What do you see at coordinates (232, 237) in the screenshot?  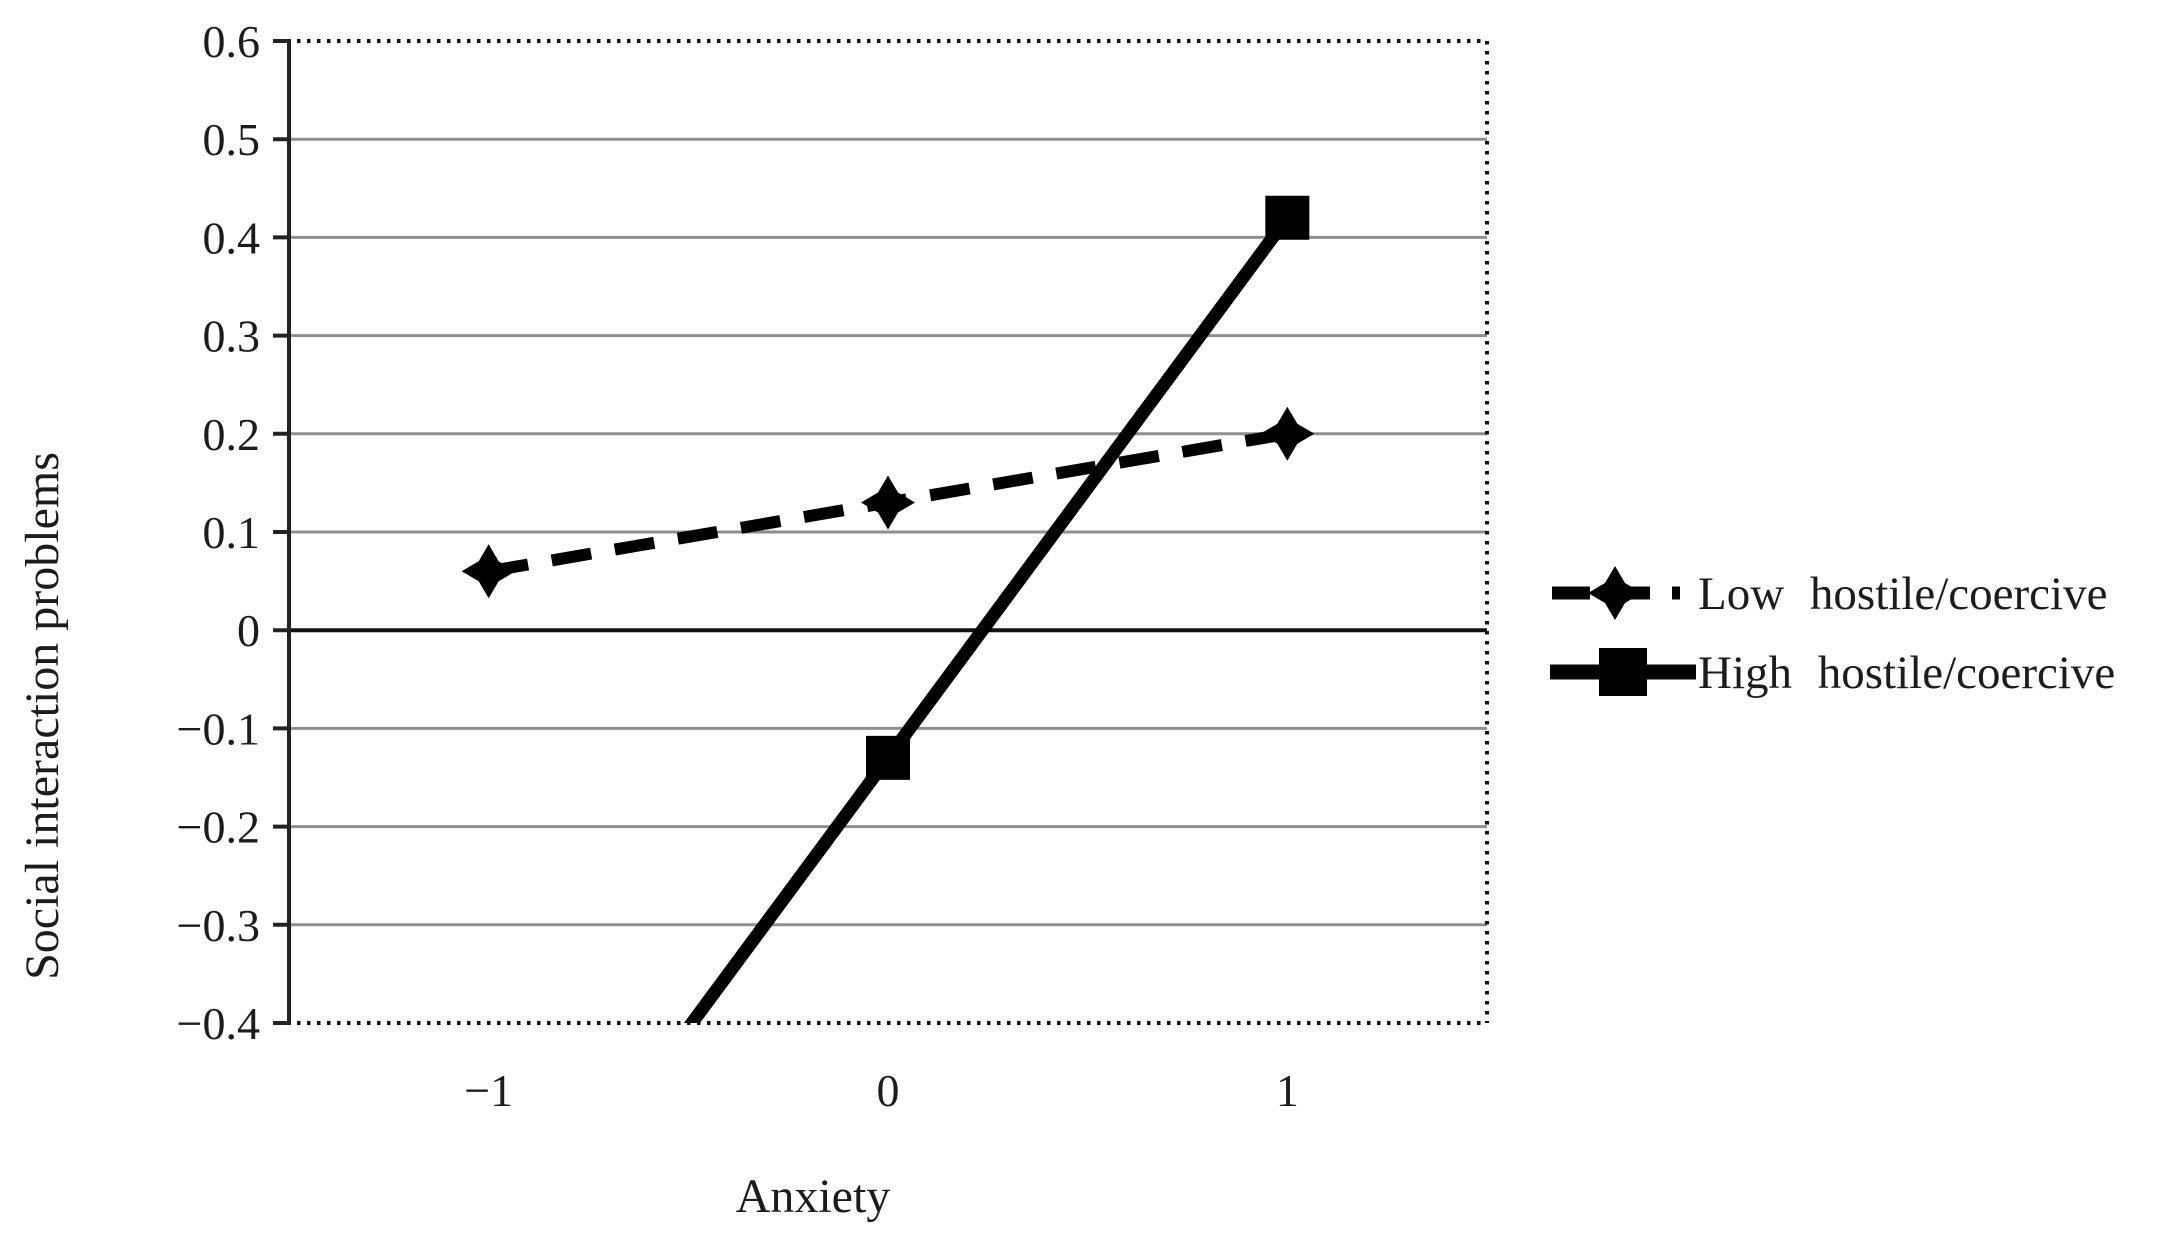 I see `y-tick-label: 0.4` at bounding box center [232, 237].